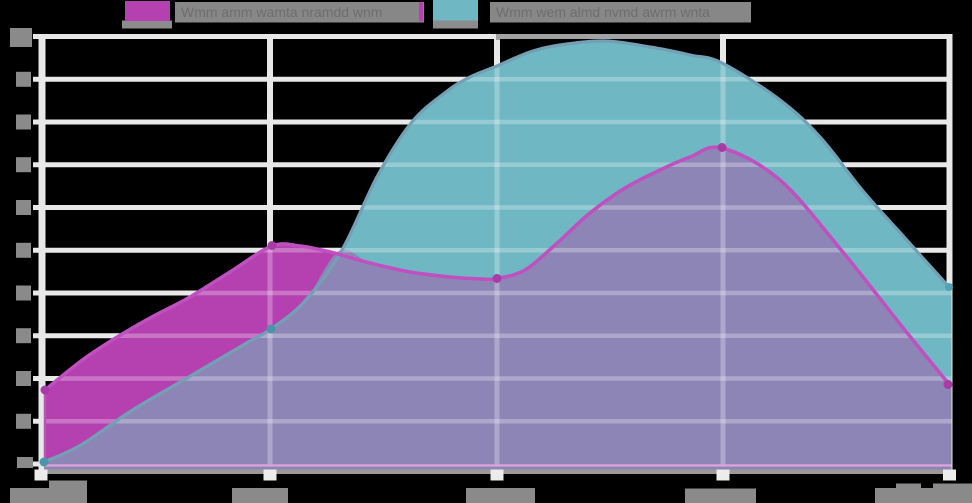 This screenshot has width=972, height=503. I want to click on svg-text: Wmm amm wamta nramdd wnm, so click(281, 12).